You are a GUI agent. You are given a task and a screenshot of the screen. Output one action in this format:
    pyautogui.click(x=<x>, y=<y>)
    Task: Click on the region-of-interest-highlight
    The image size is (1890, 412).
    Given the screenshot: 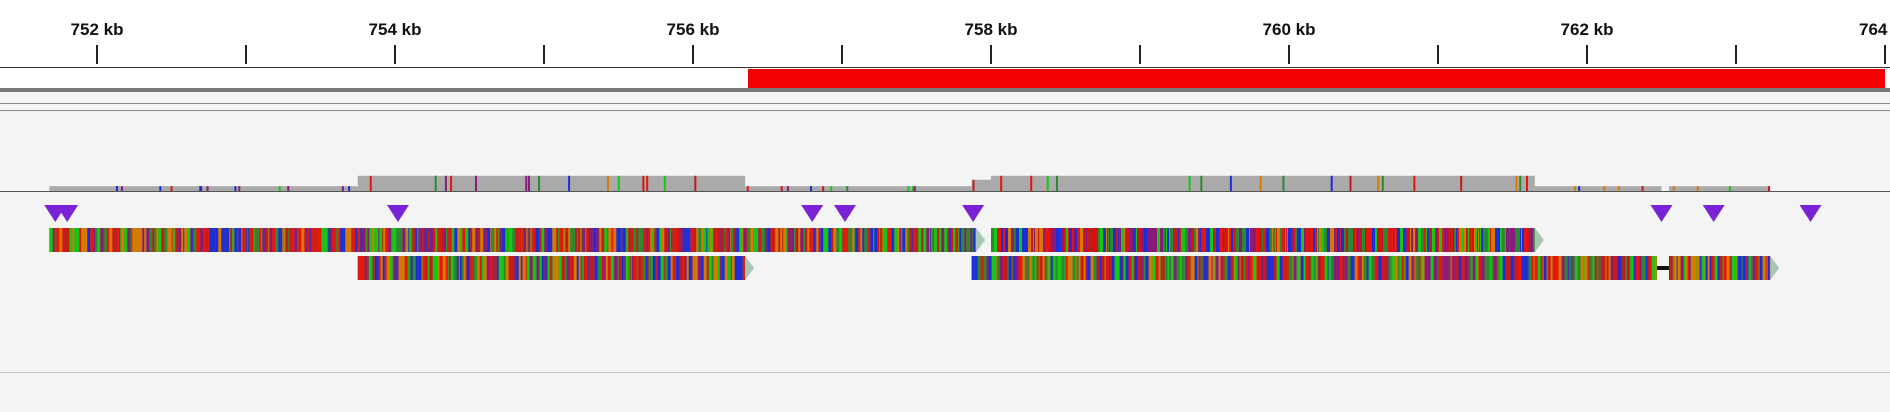 What is the action you would take?
    pyautogui.click(x=1316, y=78)
    